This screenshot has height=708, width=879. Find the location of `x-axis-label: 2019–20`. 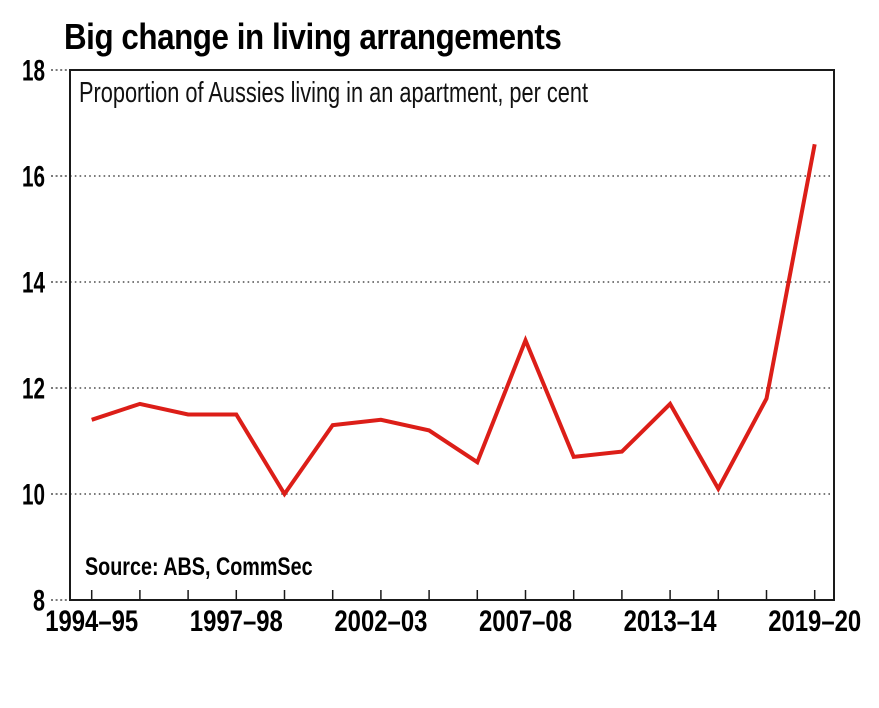

x-axis-label: 2019–20 is located at coordinates (814, 621).